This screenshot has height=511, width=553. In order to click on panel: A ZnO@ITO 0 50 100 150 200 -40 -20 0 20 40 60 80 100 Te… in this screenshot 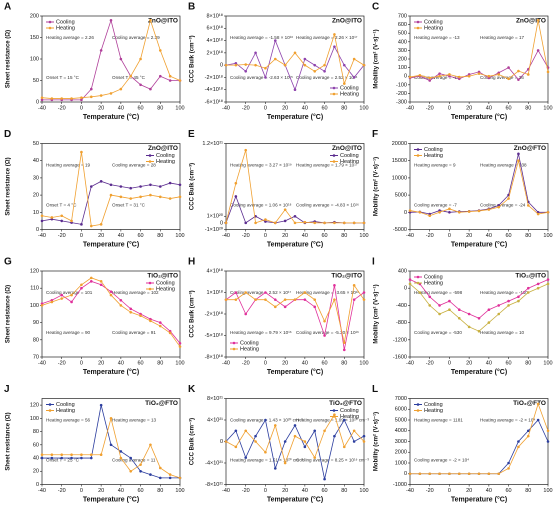, I will do `click(94, 61)`.